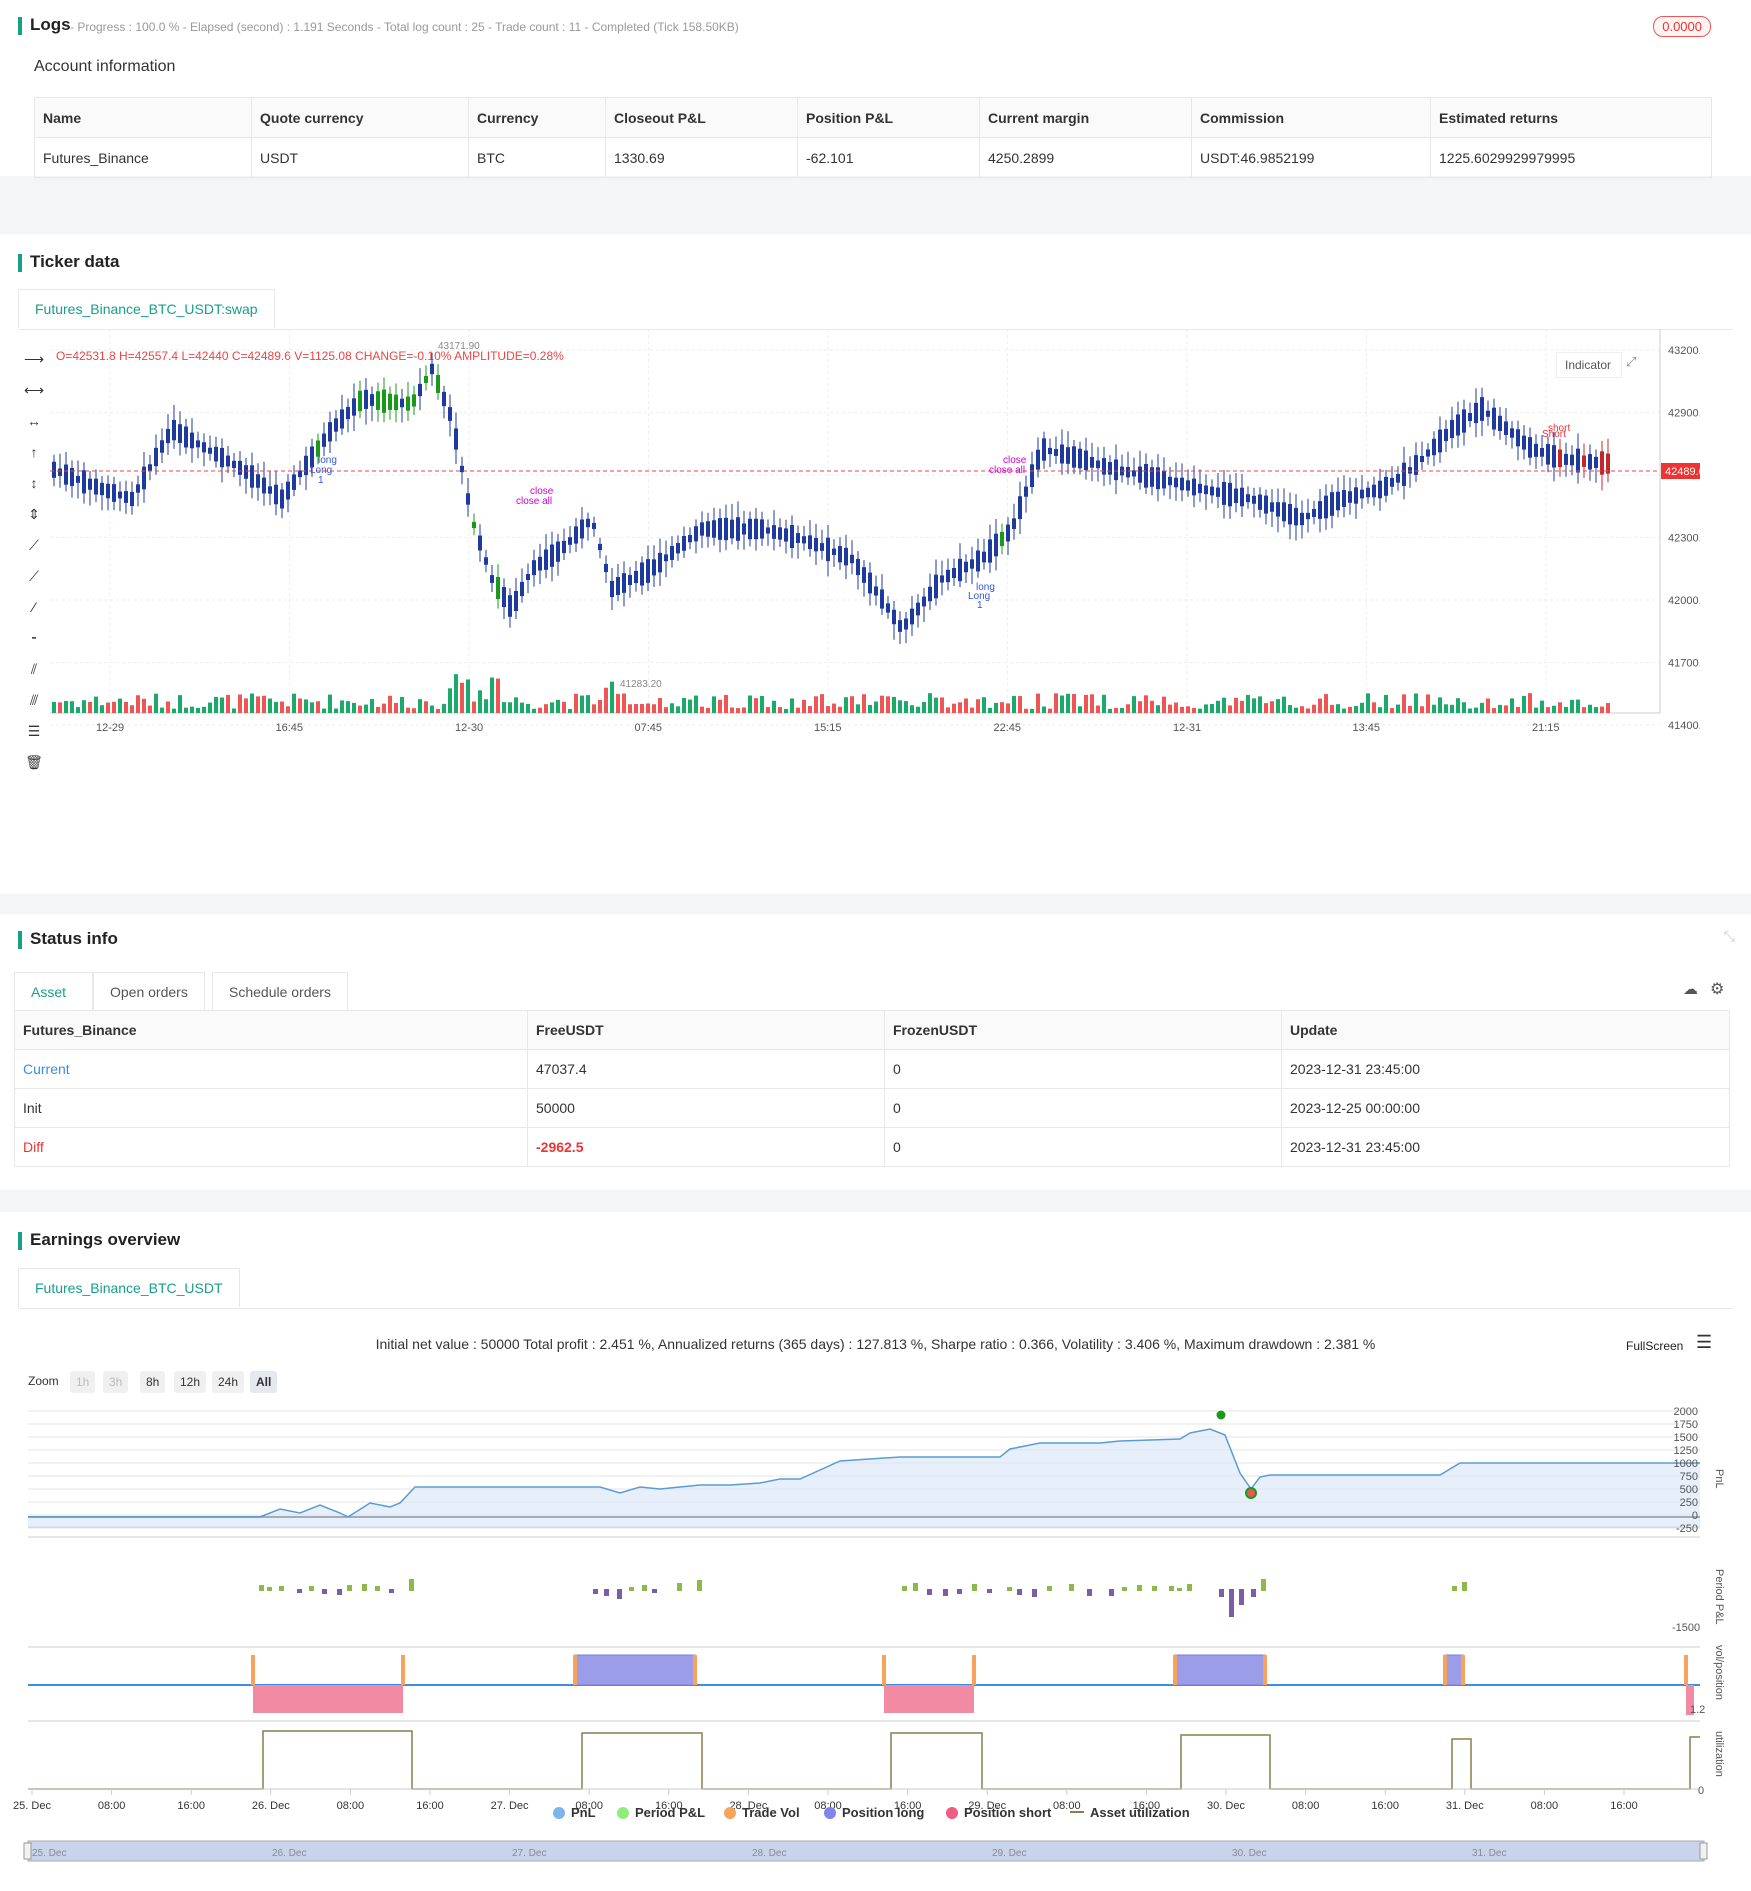  Describe the element at coordinates (146, 308) in the screenshot. I see `tab-ticker-symbol: Futures_Binance_BTC_USDT:swap` at that location.